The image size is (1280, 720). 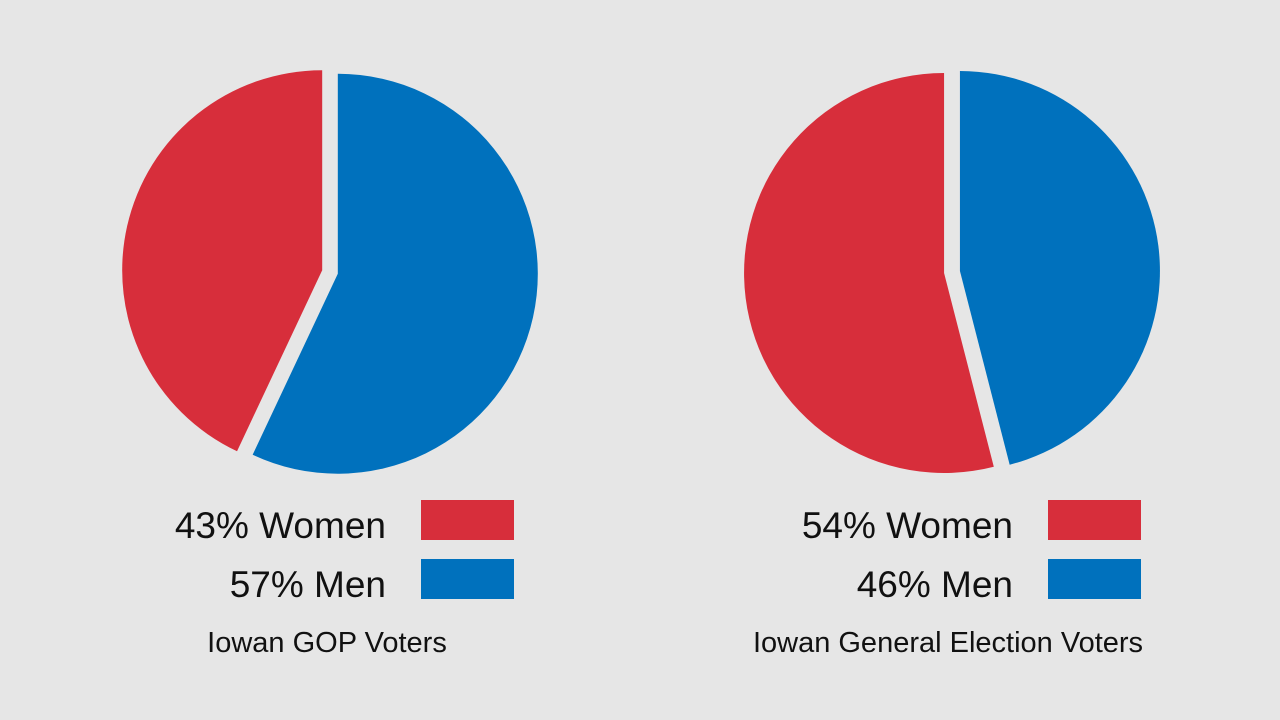 I want to click on pie-slice-men-general, so click(x=1059, y=267).